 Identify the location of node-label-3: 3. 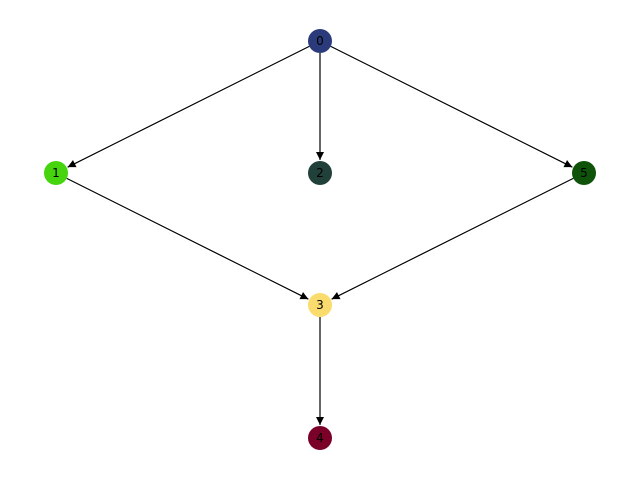
(320, 305).